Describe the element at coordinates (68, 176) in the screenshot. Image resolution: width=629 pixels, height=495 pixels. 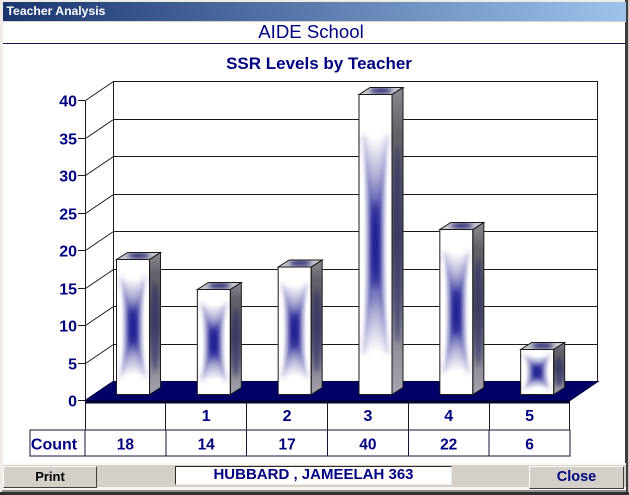
I see `svg-text: 30` at that location.